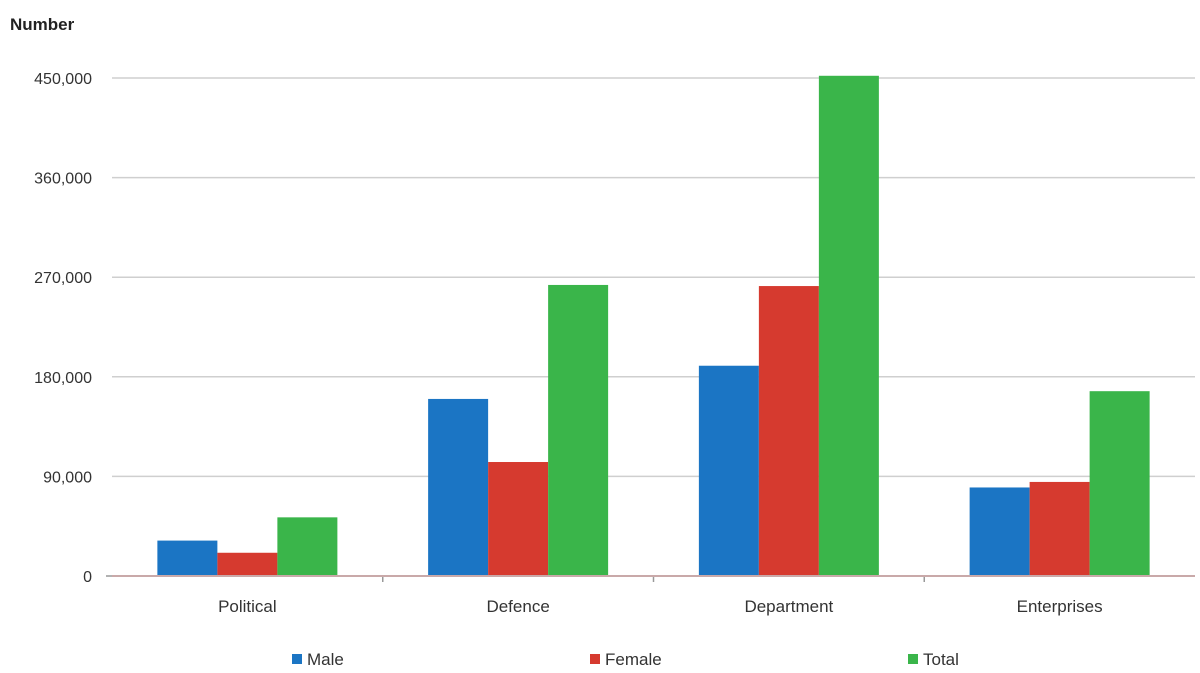 Image resolution: width=1200 pixels, height=673 pixels. What do you see at coordinates (63, 278) in the screenshot?
I see `y-tick-label: 270,000` at bounding box center [63, 278].